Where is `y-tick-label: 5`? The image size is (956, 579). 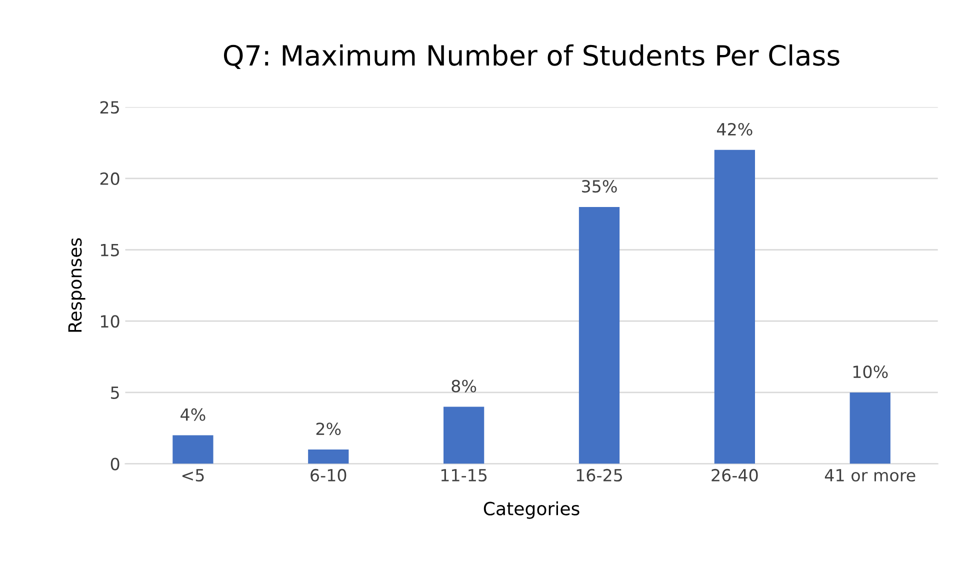
y-tick-label: 5 is located at coordinates (115, 393).